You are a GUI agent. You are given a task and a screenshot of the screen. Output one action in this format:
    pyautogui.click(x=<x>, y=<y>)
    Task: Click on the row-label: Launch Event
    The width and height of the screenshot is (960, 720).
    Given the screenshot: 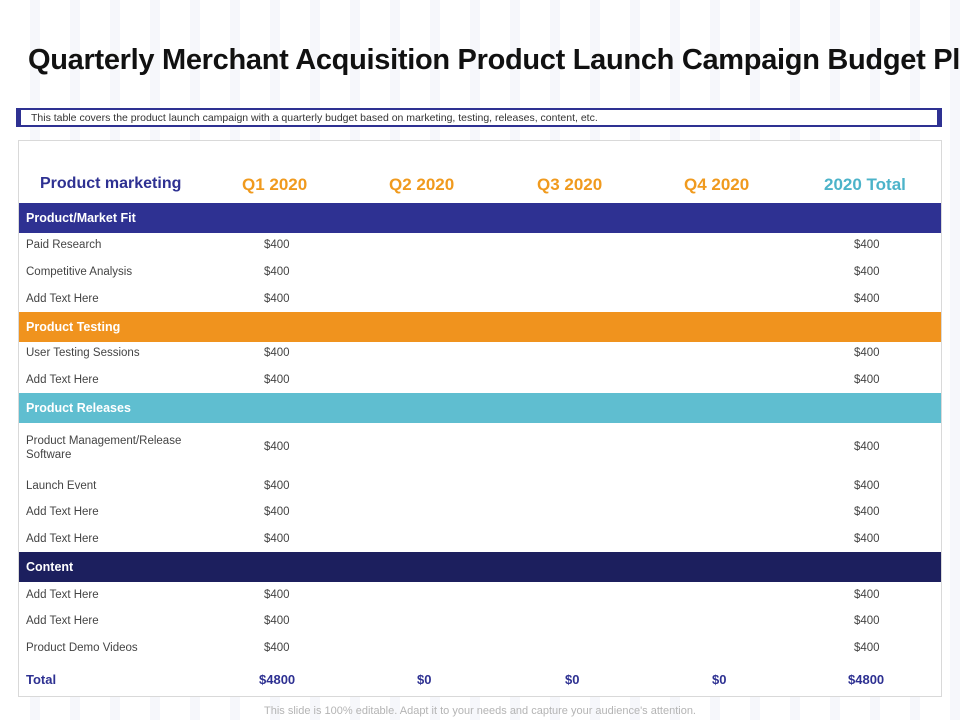 What is the action you would take?
    pyautogui.click(x=61, y=486)
    